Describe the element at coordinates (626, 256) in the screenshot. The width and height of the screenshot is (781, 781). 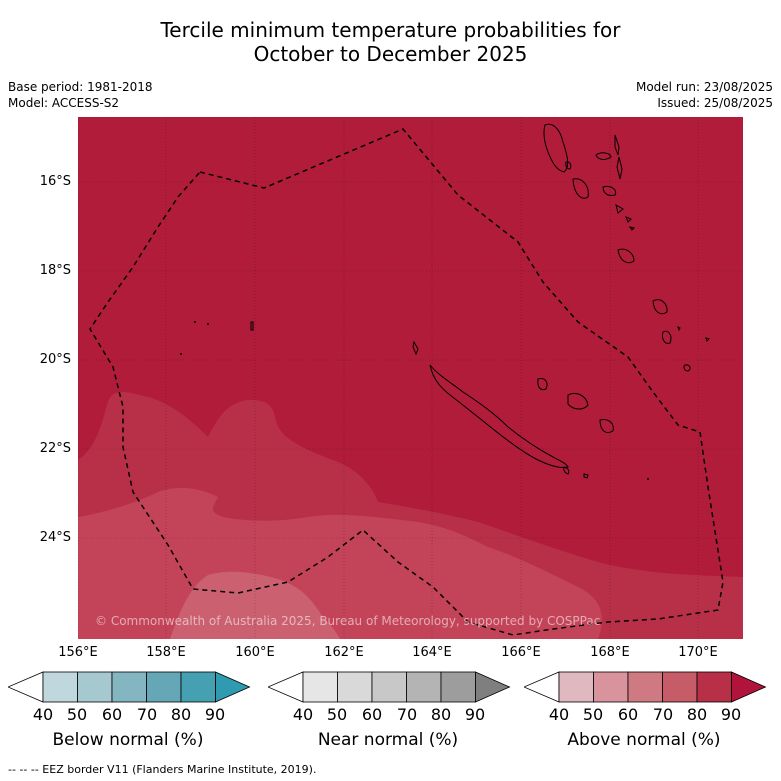
I see `efate` at that location.